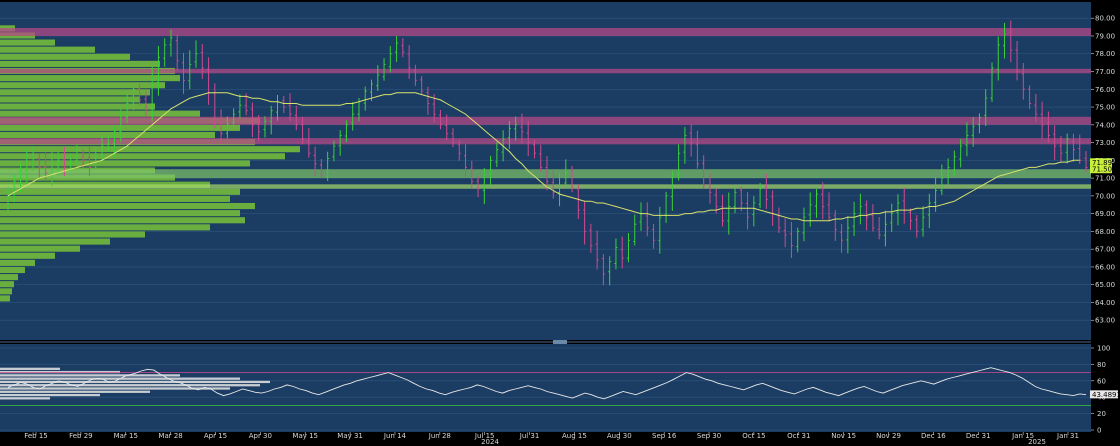 This screenshot has width=1120, height=446. Describe the element at coordinates (1105, 196) in the screenshot. I see `price-y-tick-label: 70.00` at that location.